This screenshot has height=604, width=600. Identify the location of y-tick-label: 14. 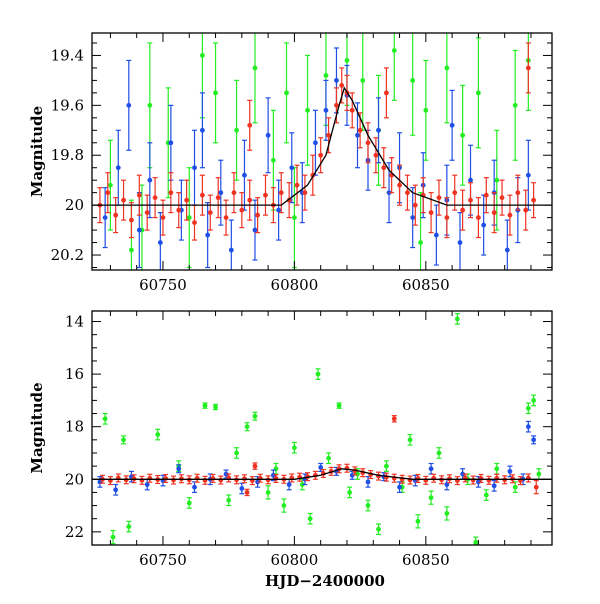
(74, 322).